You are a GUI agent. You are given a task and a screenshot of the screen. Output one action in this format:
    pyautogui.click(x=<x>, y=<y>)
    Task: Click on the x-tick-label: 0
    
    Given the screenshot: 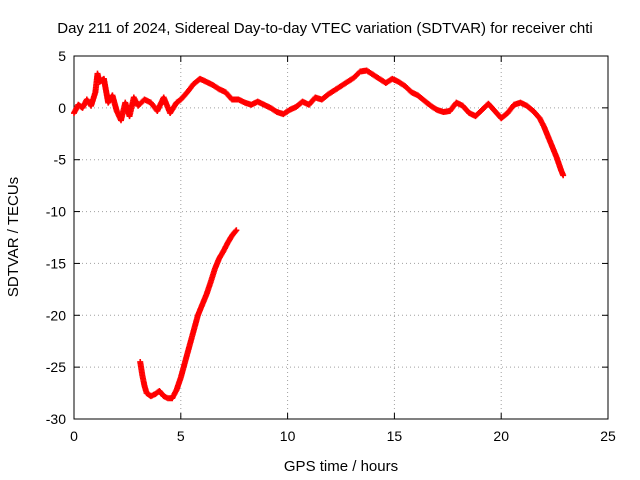 What is the action you would take?
    pyautogui.click(x=74, y=436)
    